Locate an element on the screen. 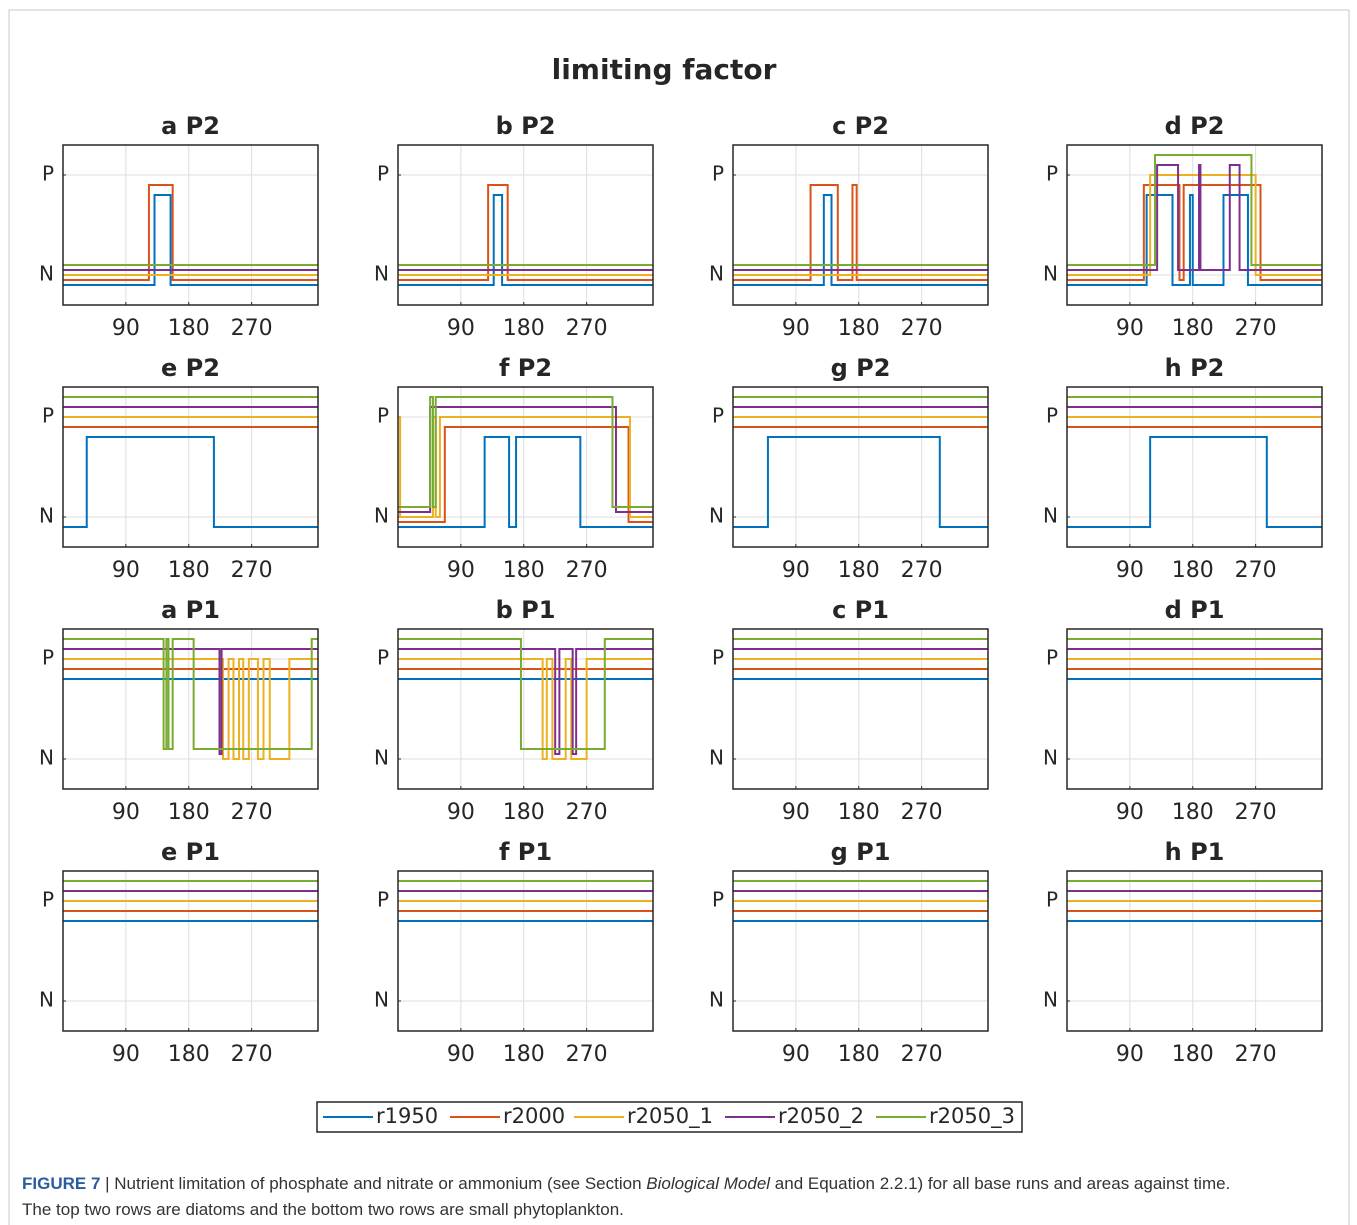  legend-label: r2000 is located at coordinates (534, 1116).